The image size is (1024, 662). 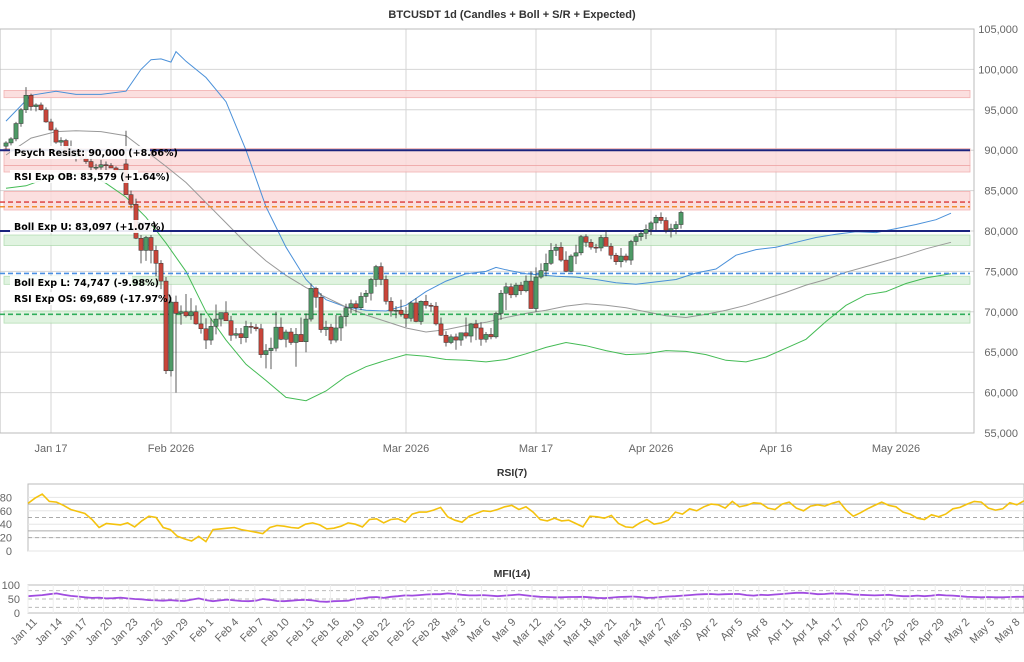 I want to click on x-tick-label: Mar 2026, so click(x=406, y=449).